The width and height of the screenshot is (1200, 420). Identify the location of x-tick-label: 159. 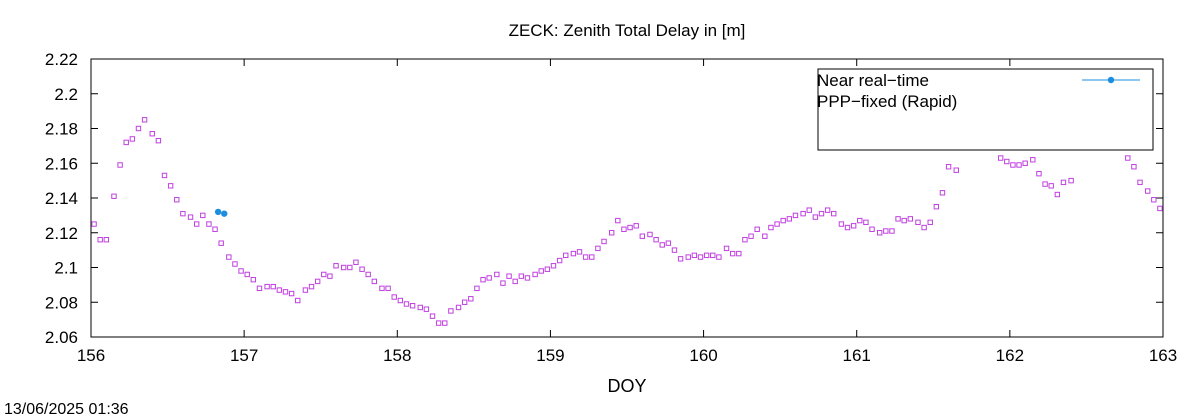
(550, 355).